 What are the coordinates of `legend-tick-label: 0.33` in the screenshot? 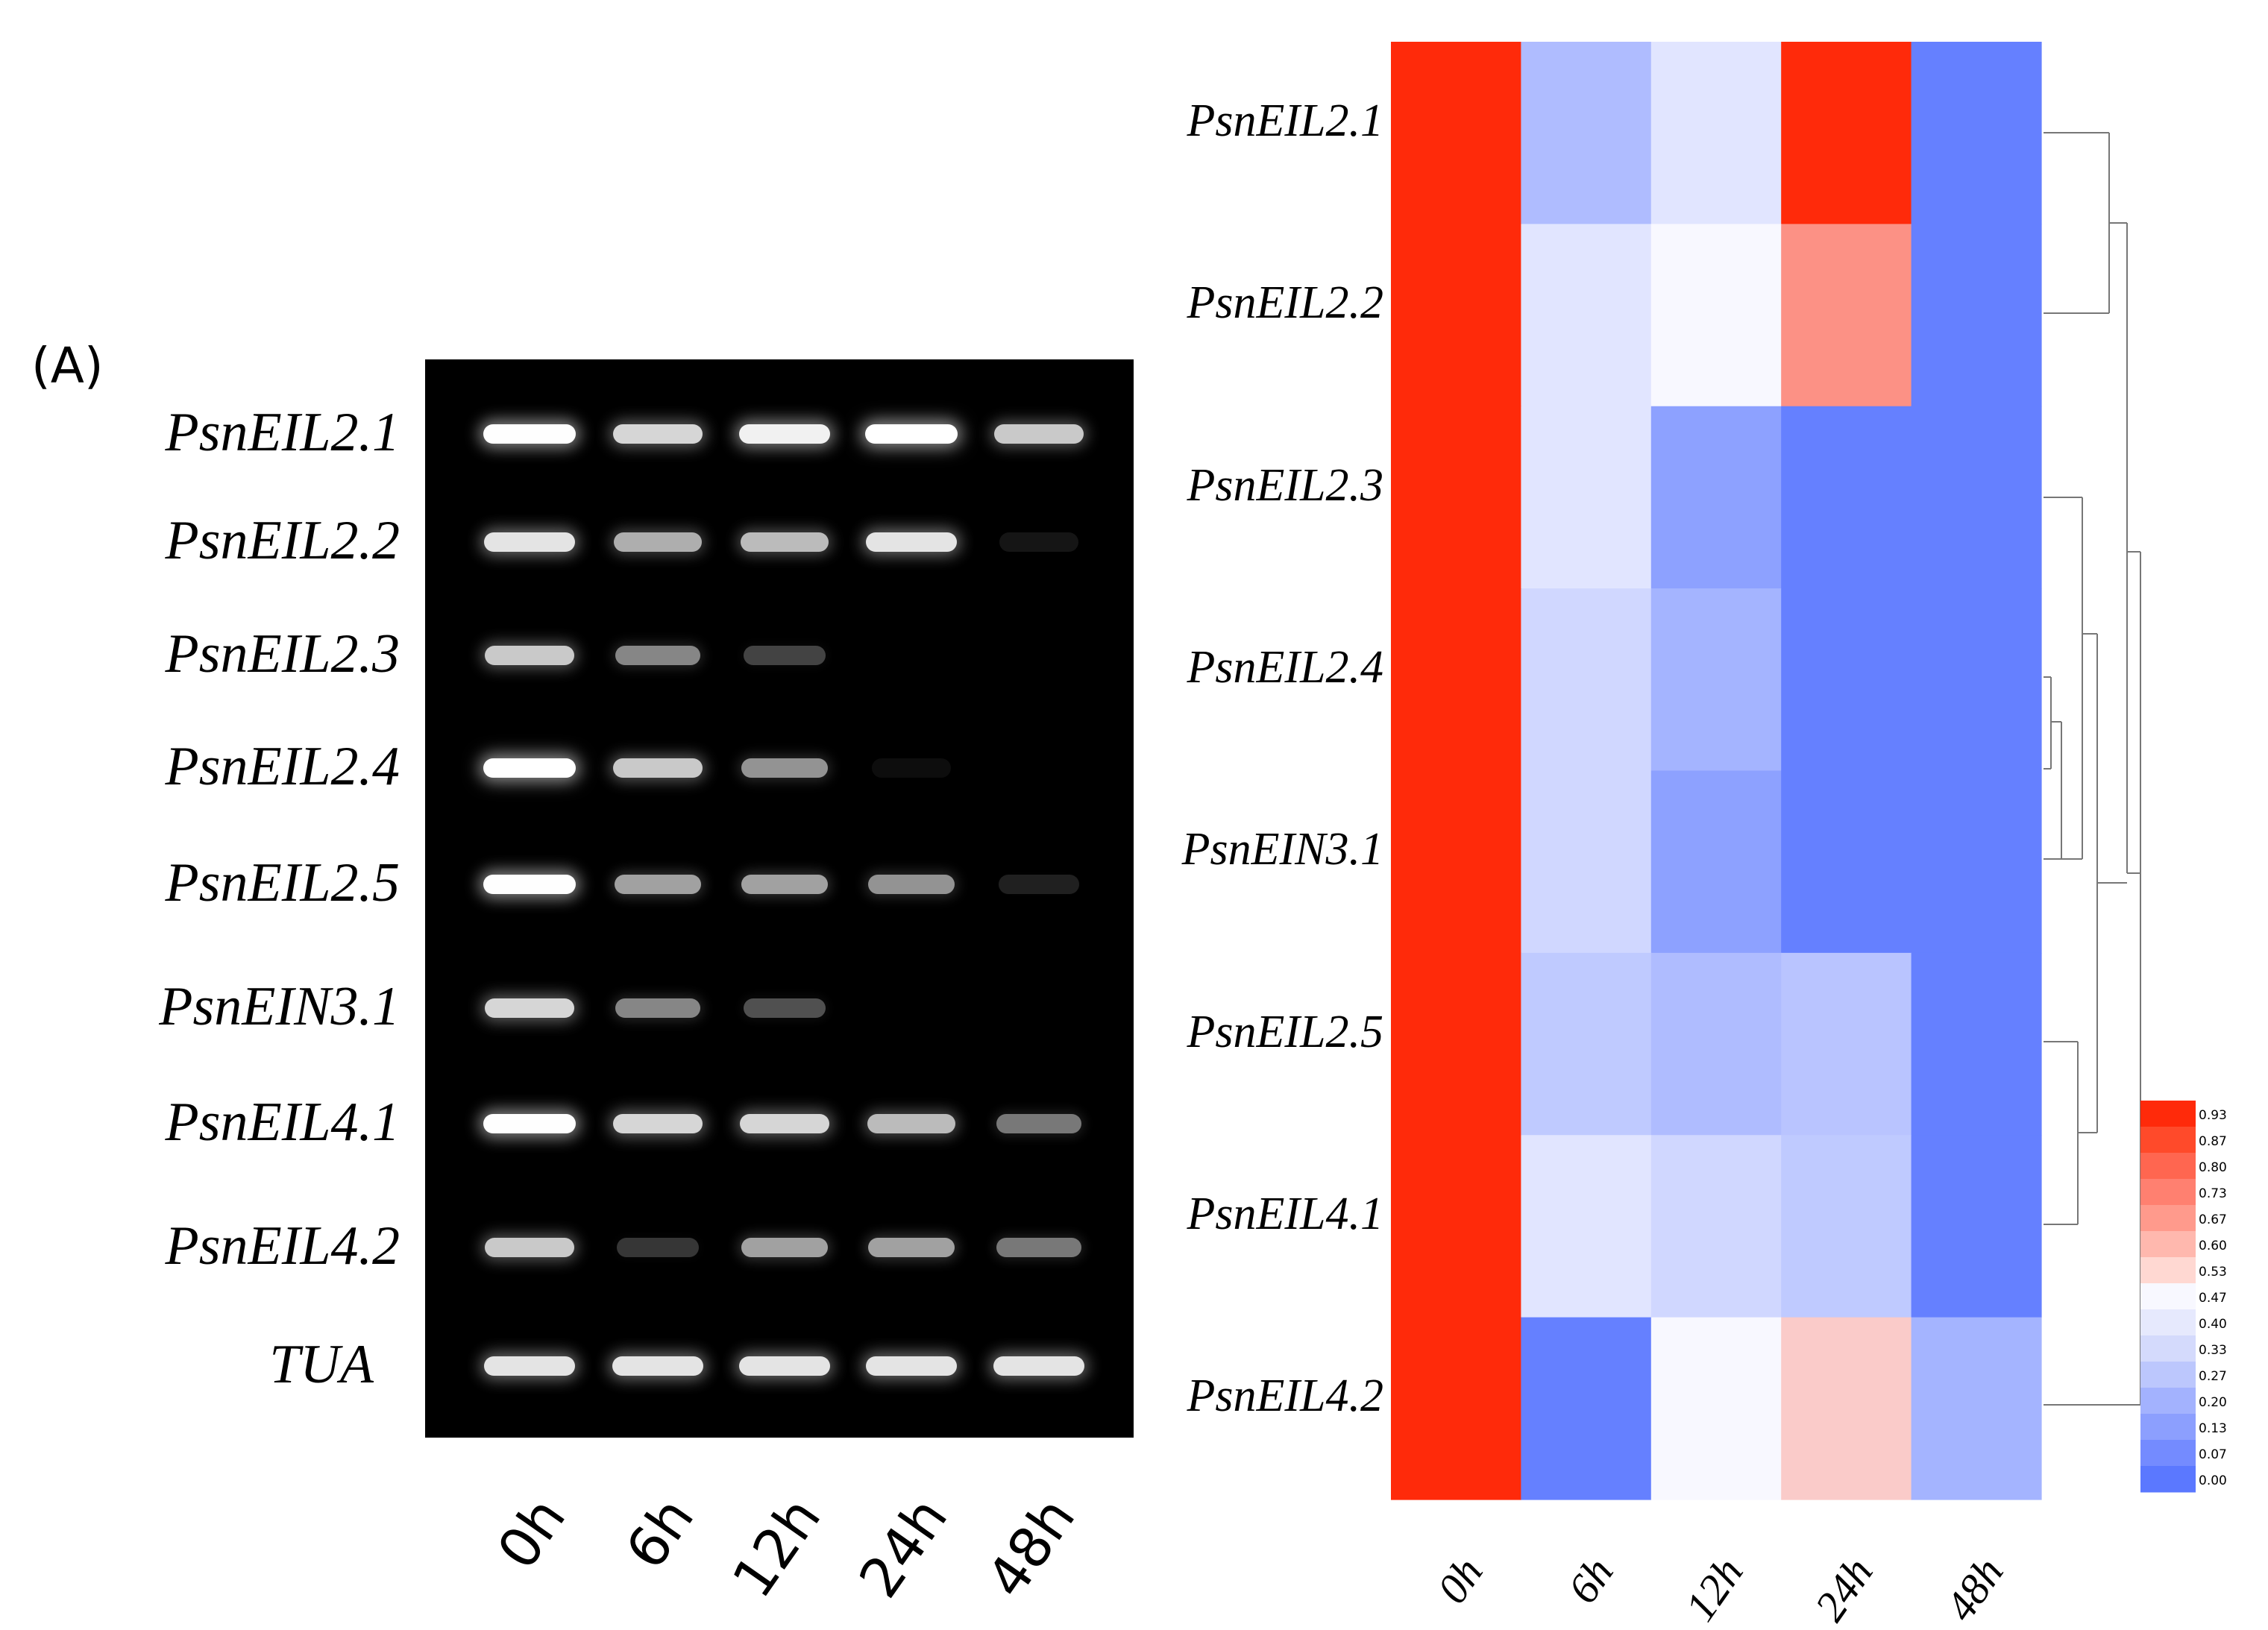 It's located at (2213, 1350).